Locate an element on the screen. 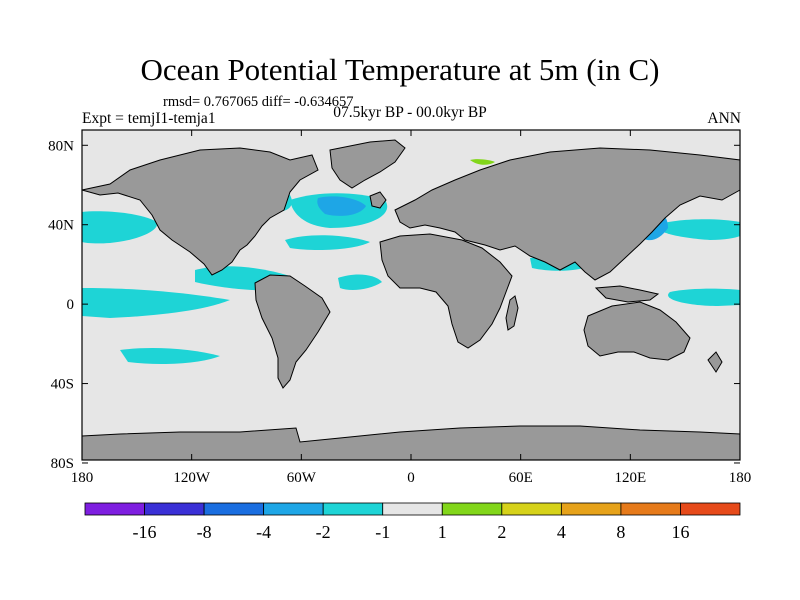 This screenshot has height=600, width=800. lon-tick-label: 0 is located at coordinates (411, 478).